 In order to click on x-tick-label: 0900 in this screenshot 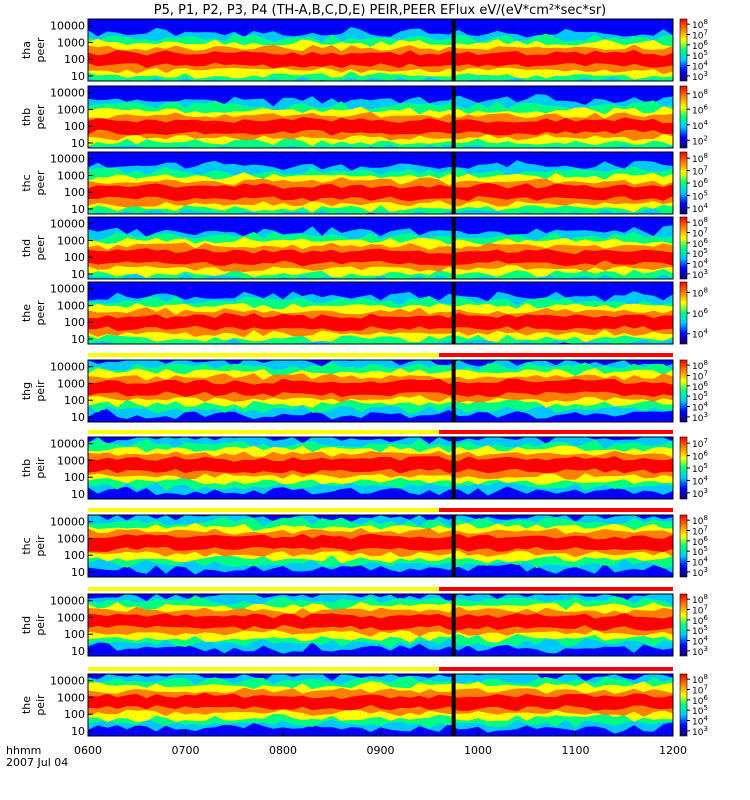, I will do `click(381, 750)`.